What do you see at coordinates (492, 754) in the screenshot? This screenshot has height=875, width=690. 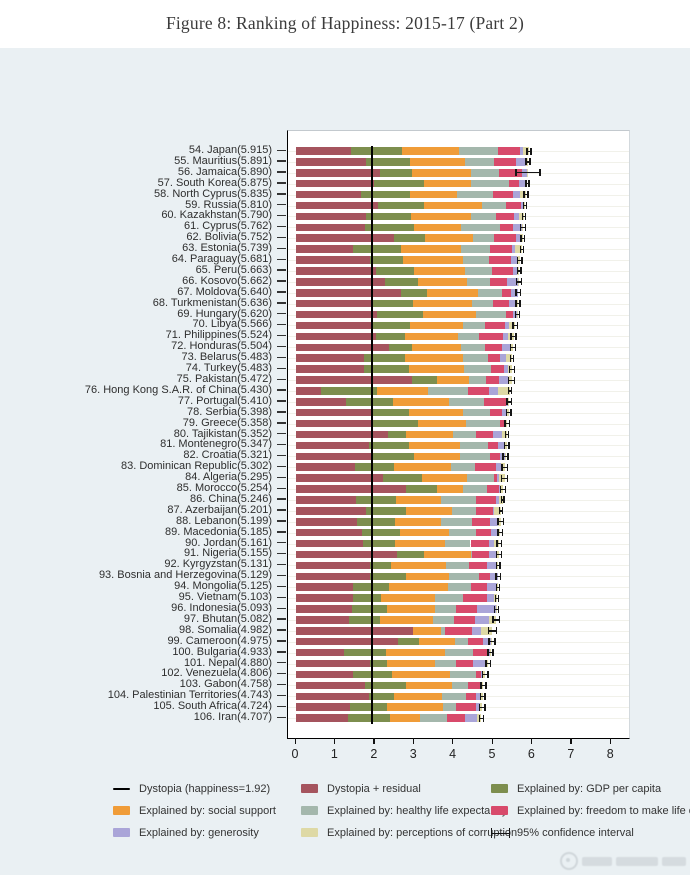 I see `x-axis-tick-label: 5` at bounding box center [492, 754].